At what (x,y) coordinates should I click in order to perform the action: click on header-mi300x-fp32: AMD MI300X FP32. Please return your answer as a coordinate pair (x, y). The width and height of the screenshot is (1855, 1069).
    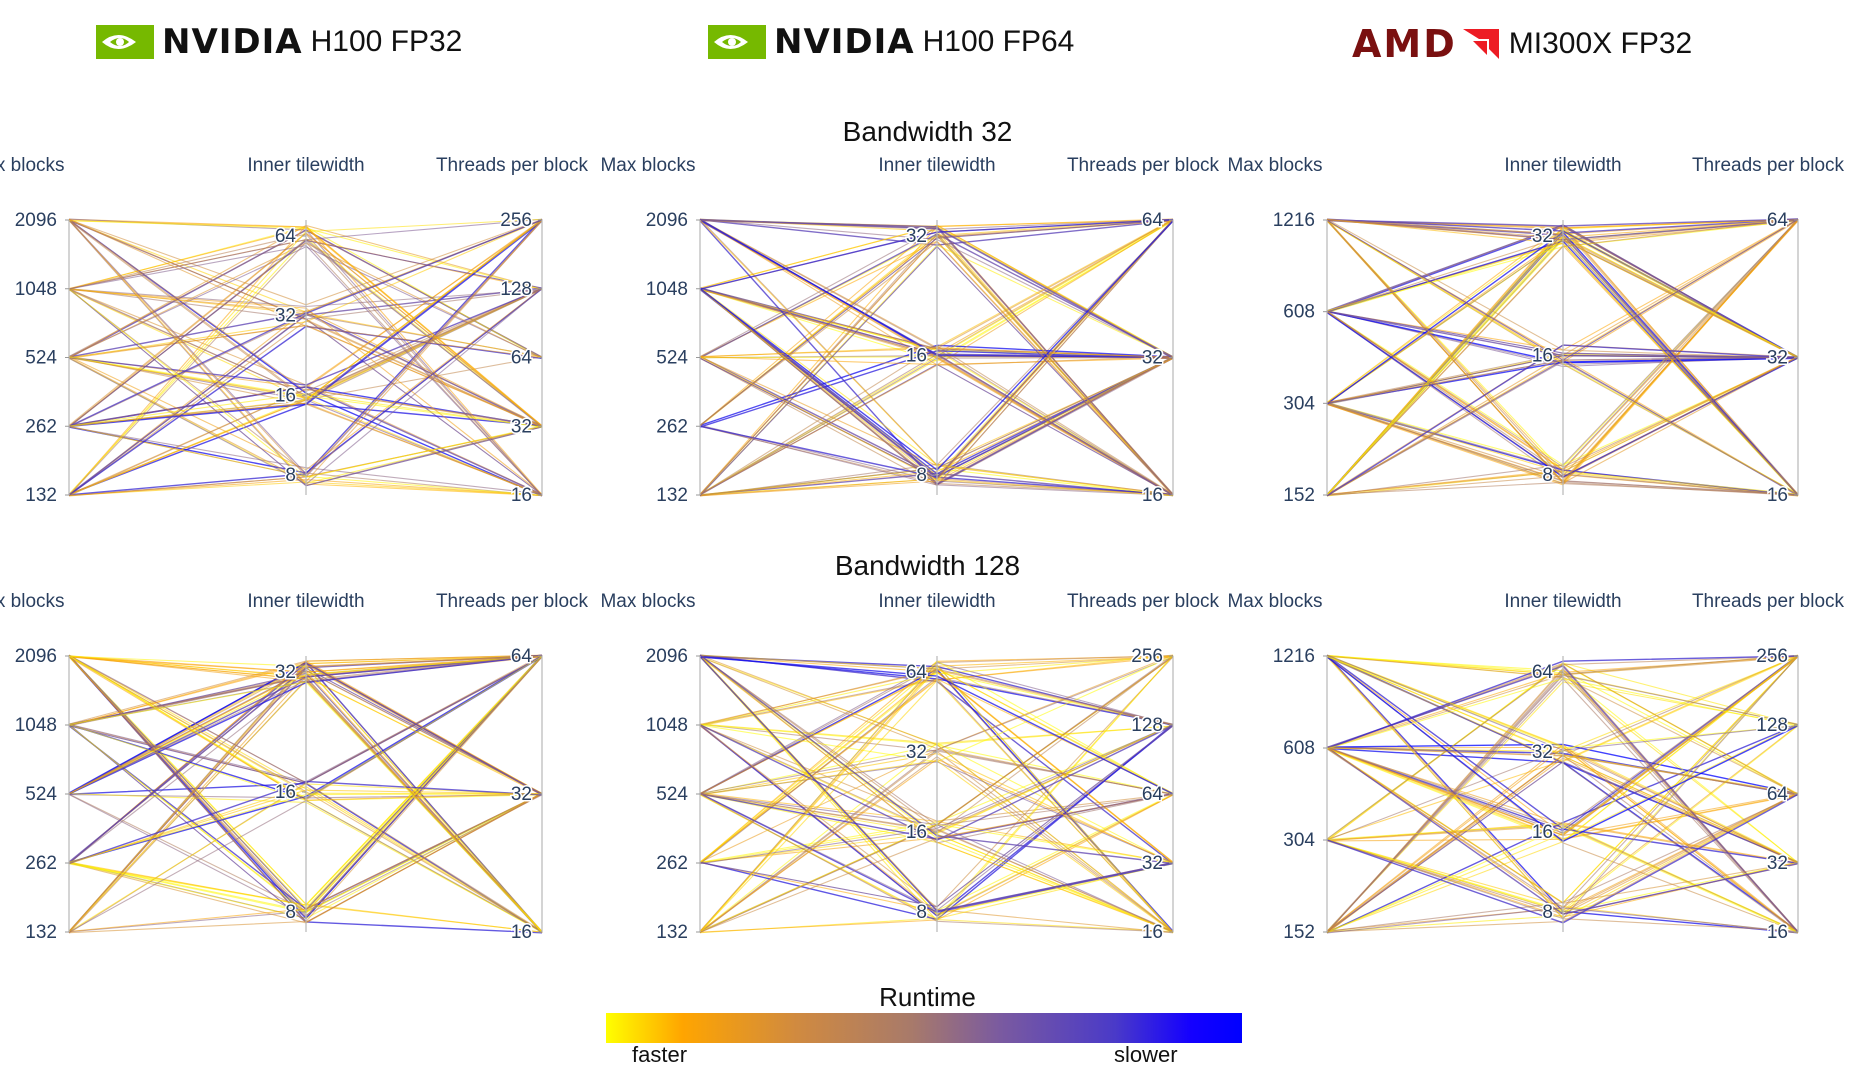
    Looking at the image, I should click on (1522, 44).